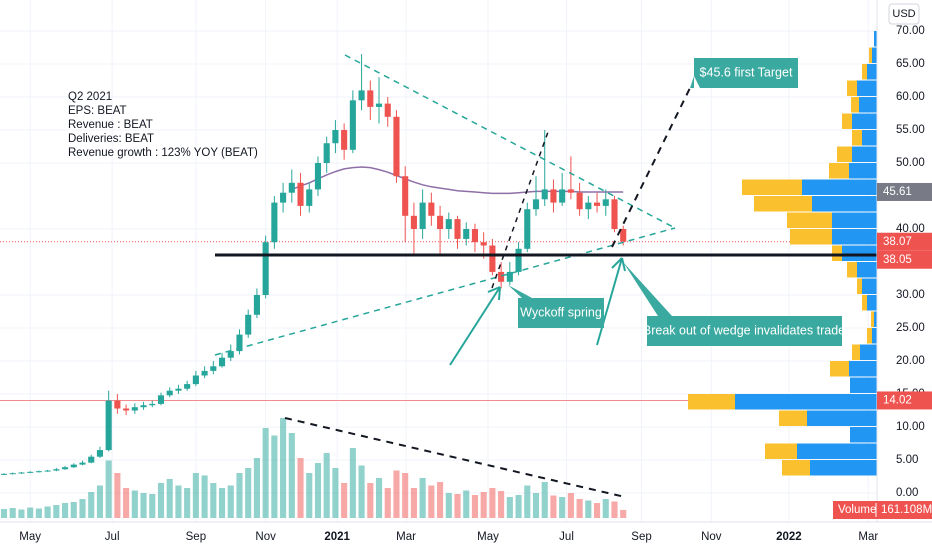  What do you see at coordinates (897, 192) in the screenshot?
I see `price-badge-label: 45.61` at bounding box center [897, 192].